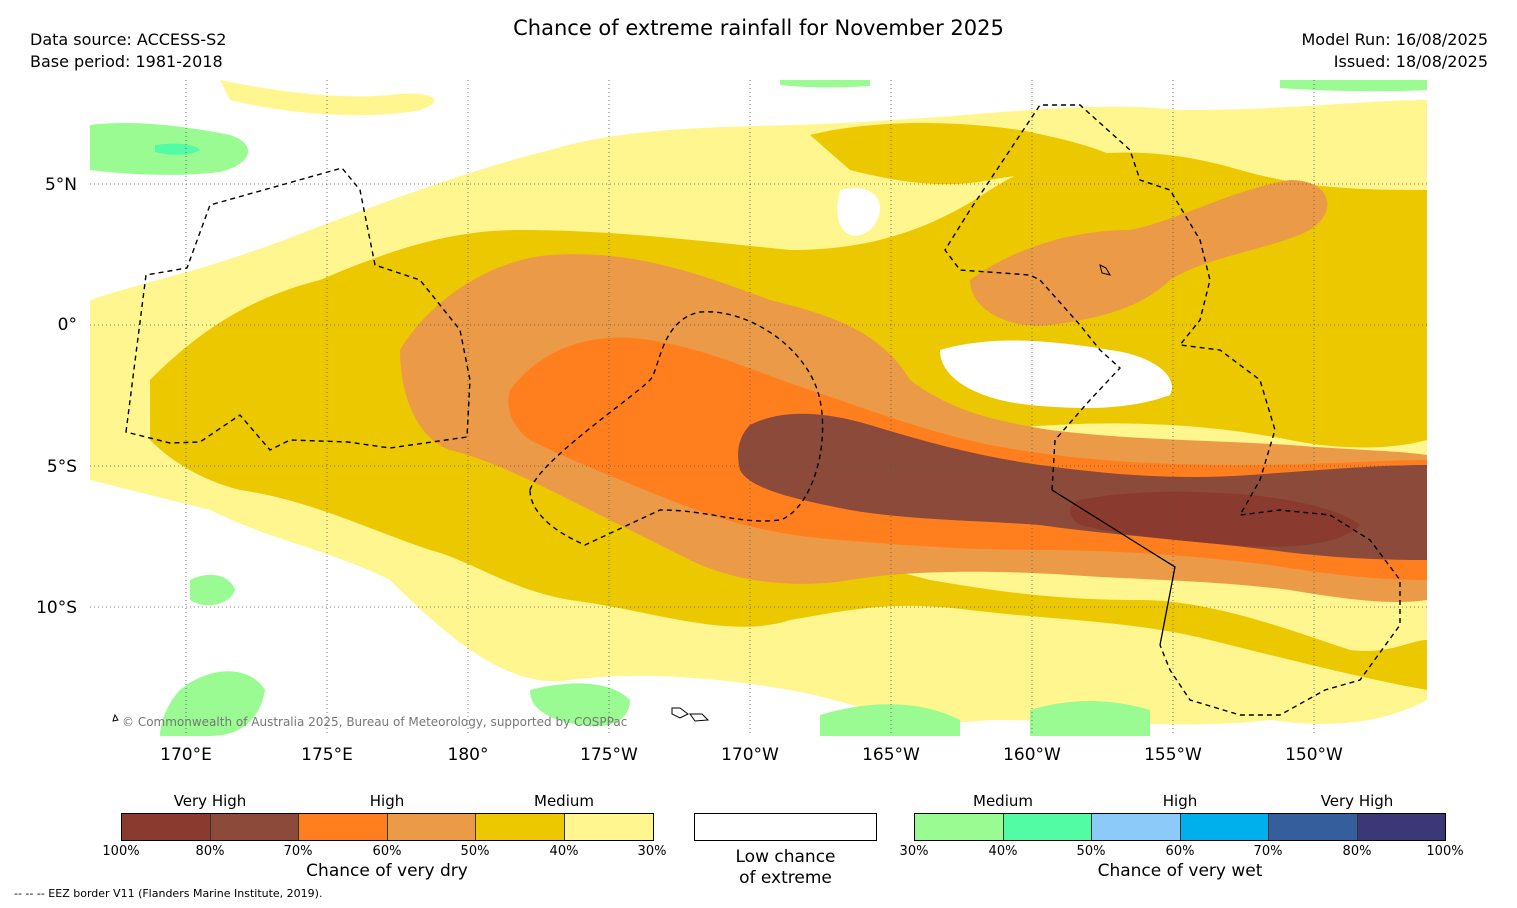  I want to click on dry-50-north-patch, so click(1149, 253).